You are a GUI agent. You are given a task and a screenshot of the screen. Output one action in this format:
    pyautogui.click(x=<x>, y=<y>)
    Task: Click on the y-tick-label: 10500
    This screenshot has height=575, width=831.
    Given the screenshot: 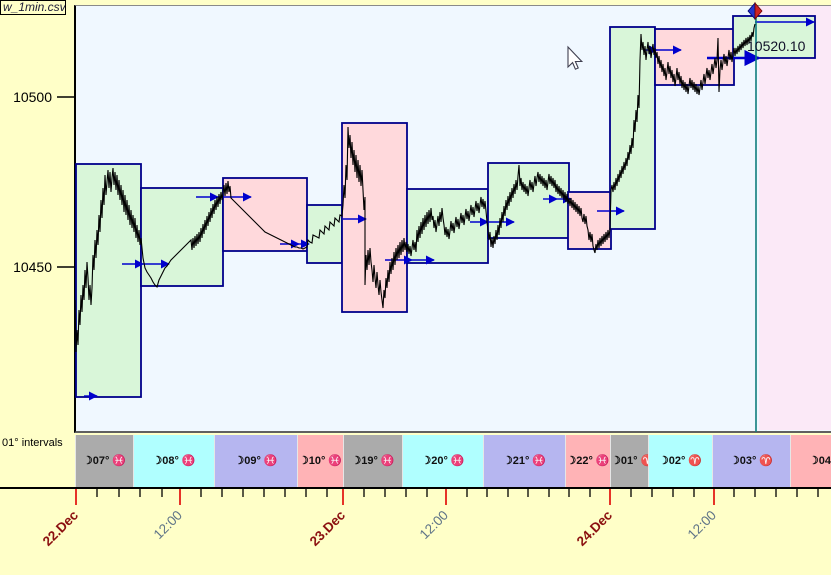 What is the action you would take?
    pyautogui.click(x=32, y=97)
    